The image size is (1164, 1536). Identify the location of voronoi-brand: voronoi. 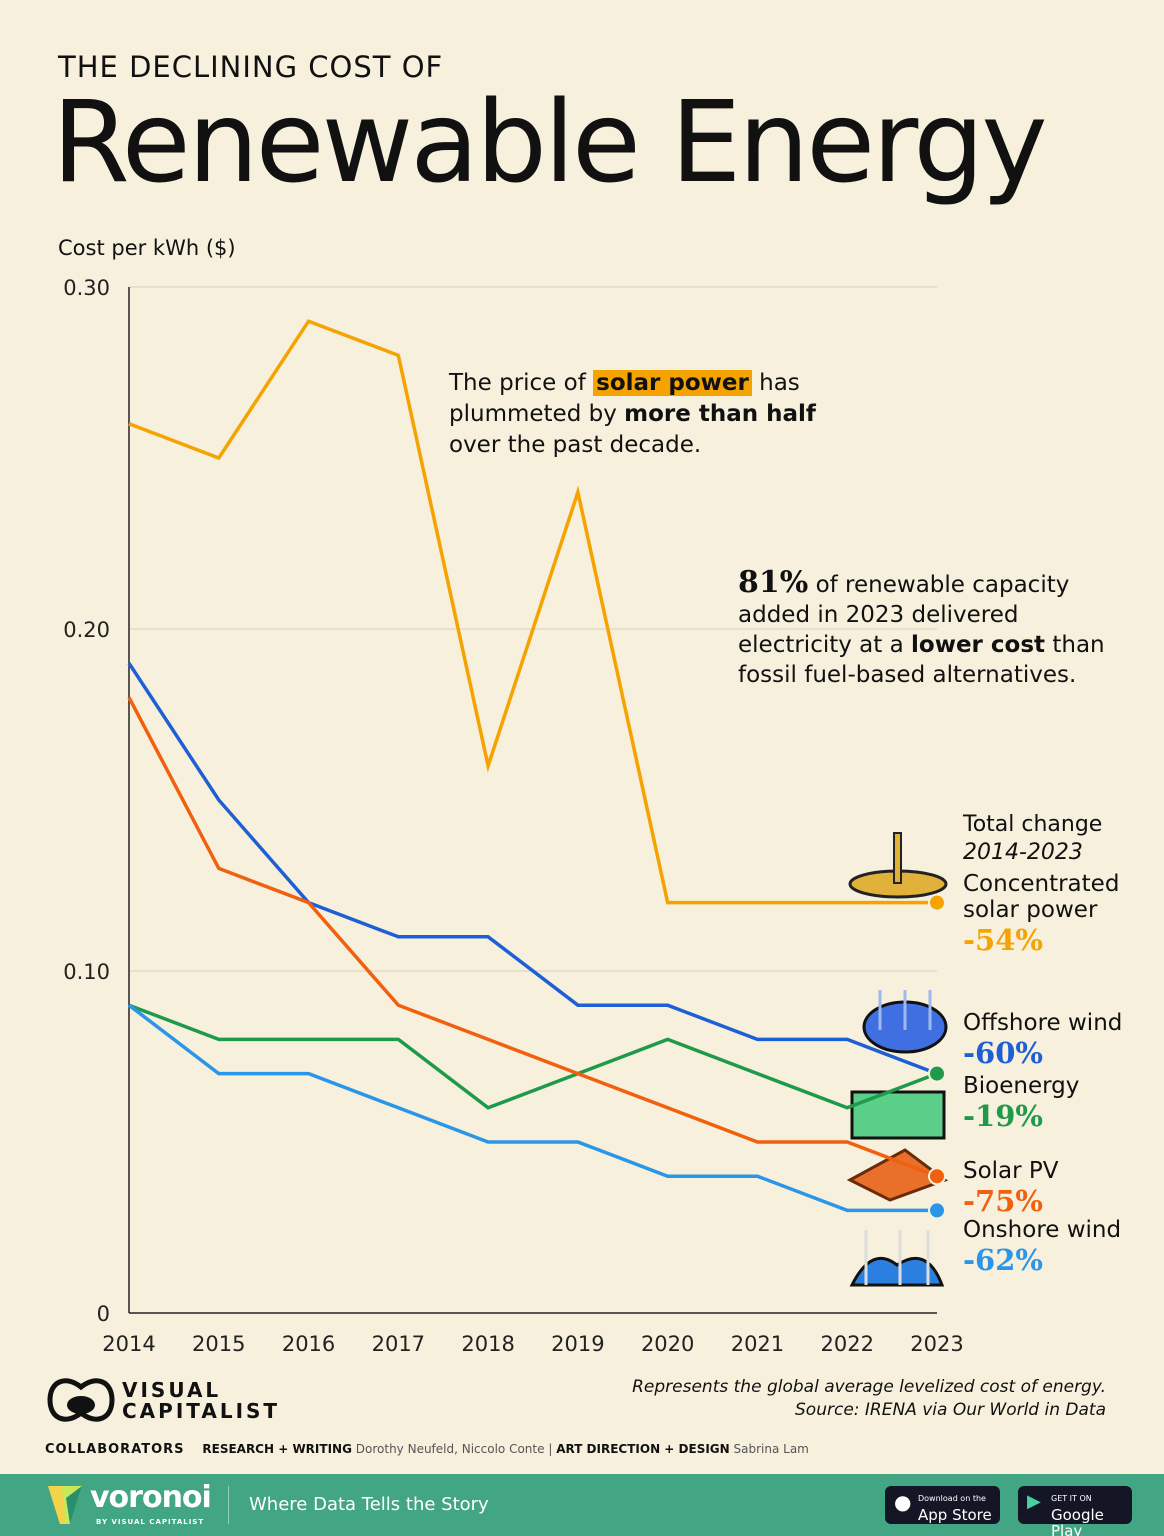
(151, 1497).